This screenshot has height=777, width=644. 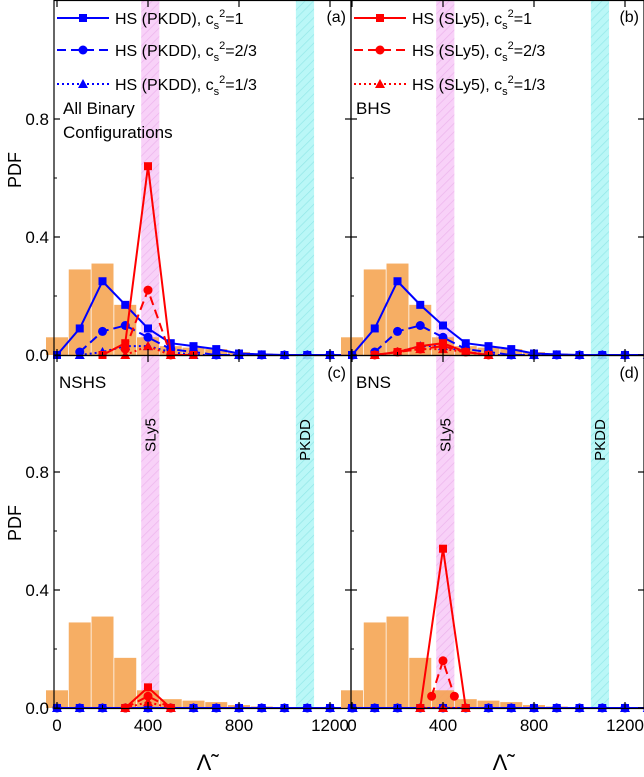 What do you see at coordinates (186, 86) in the screenshot?
I see `legend-label: HS (PKDD), cs2=1/3` at bounding box center [186, 86].